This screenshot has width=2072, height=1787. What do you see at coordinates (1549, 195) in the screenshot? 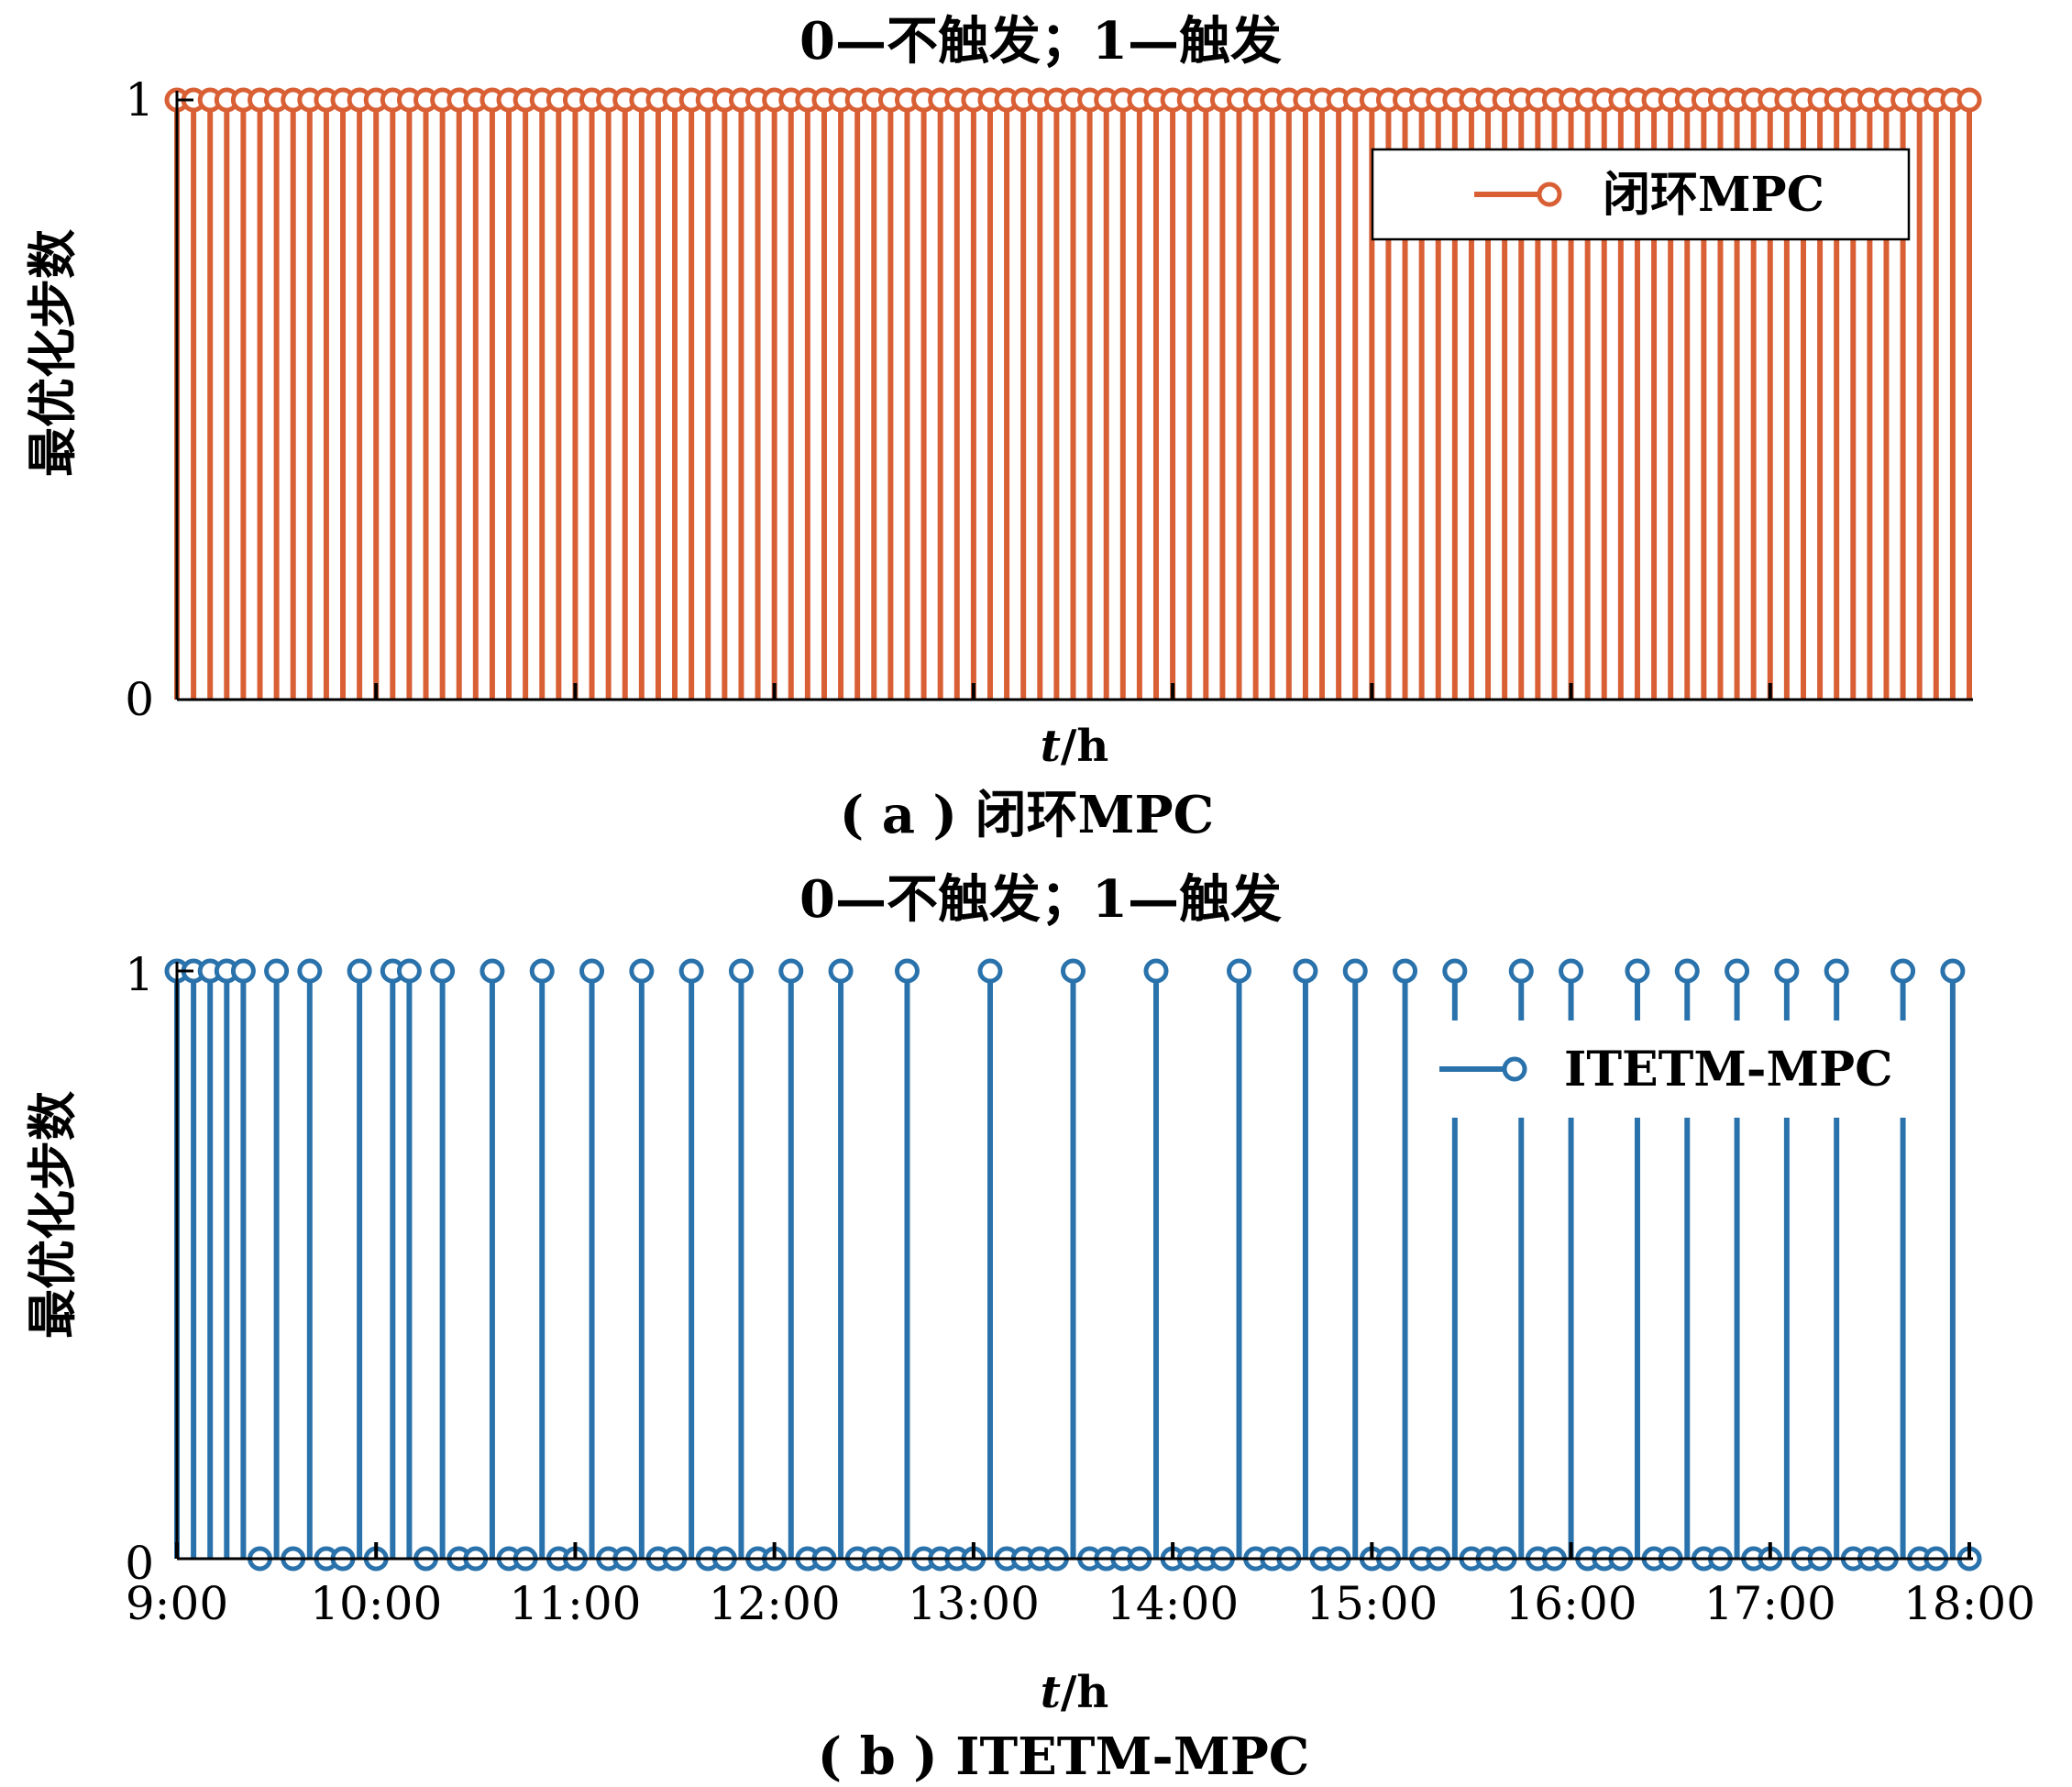
I see `panel-a-legend-marker` at bounding box center [1549, 195].